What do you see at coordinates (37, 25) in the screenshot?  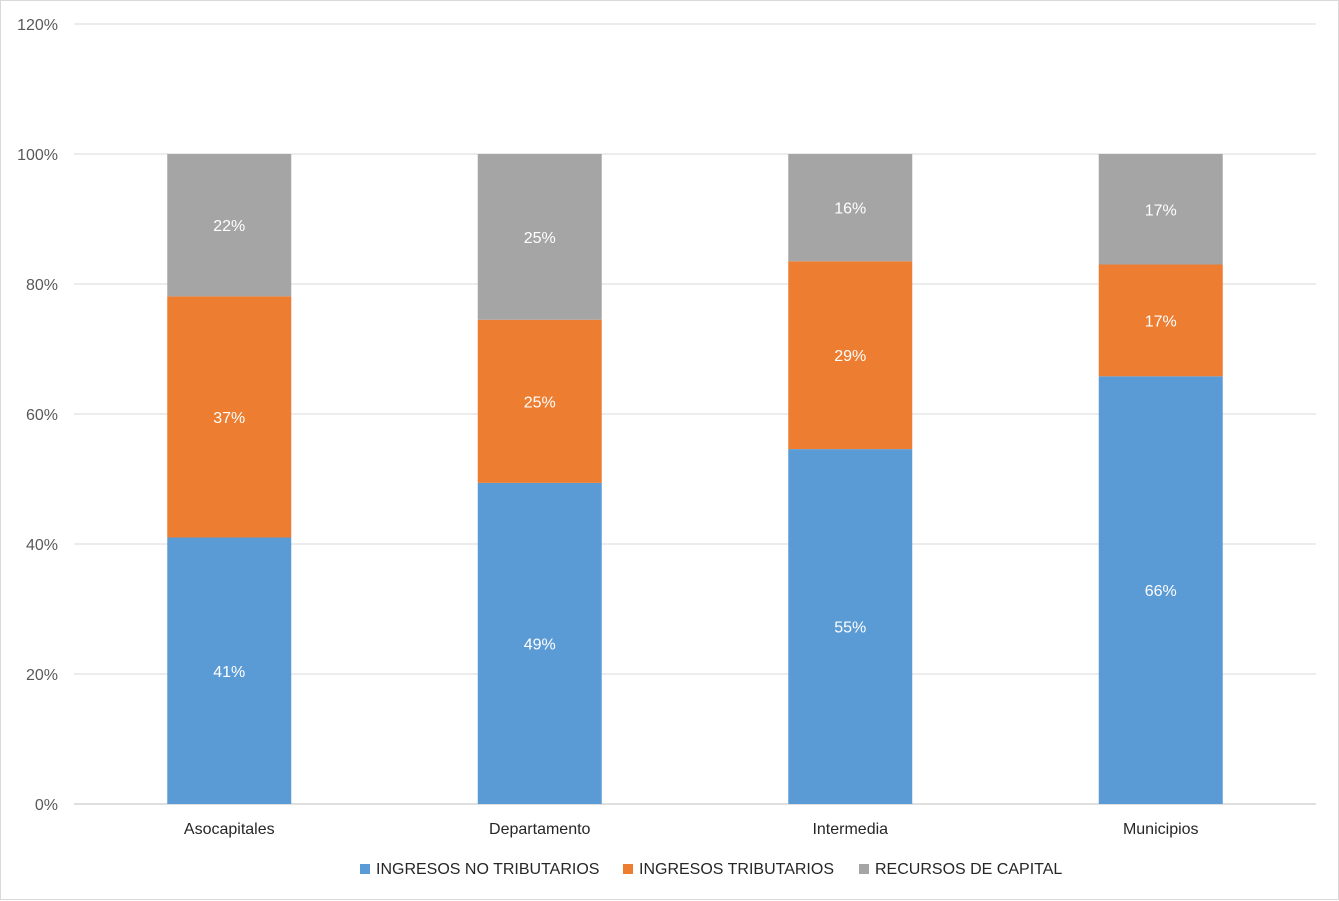 I see `y-tick-label: 120%` at bounding box center [37, 25].